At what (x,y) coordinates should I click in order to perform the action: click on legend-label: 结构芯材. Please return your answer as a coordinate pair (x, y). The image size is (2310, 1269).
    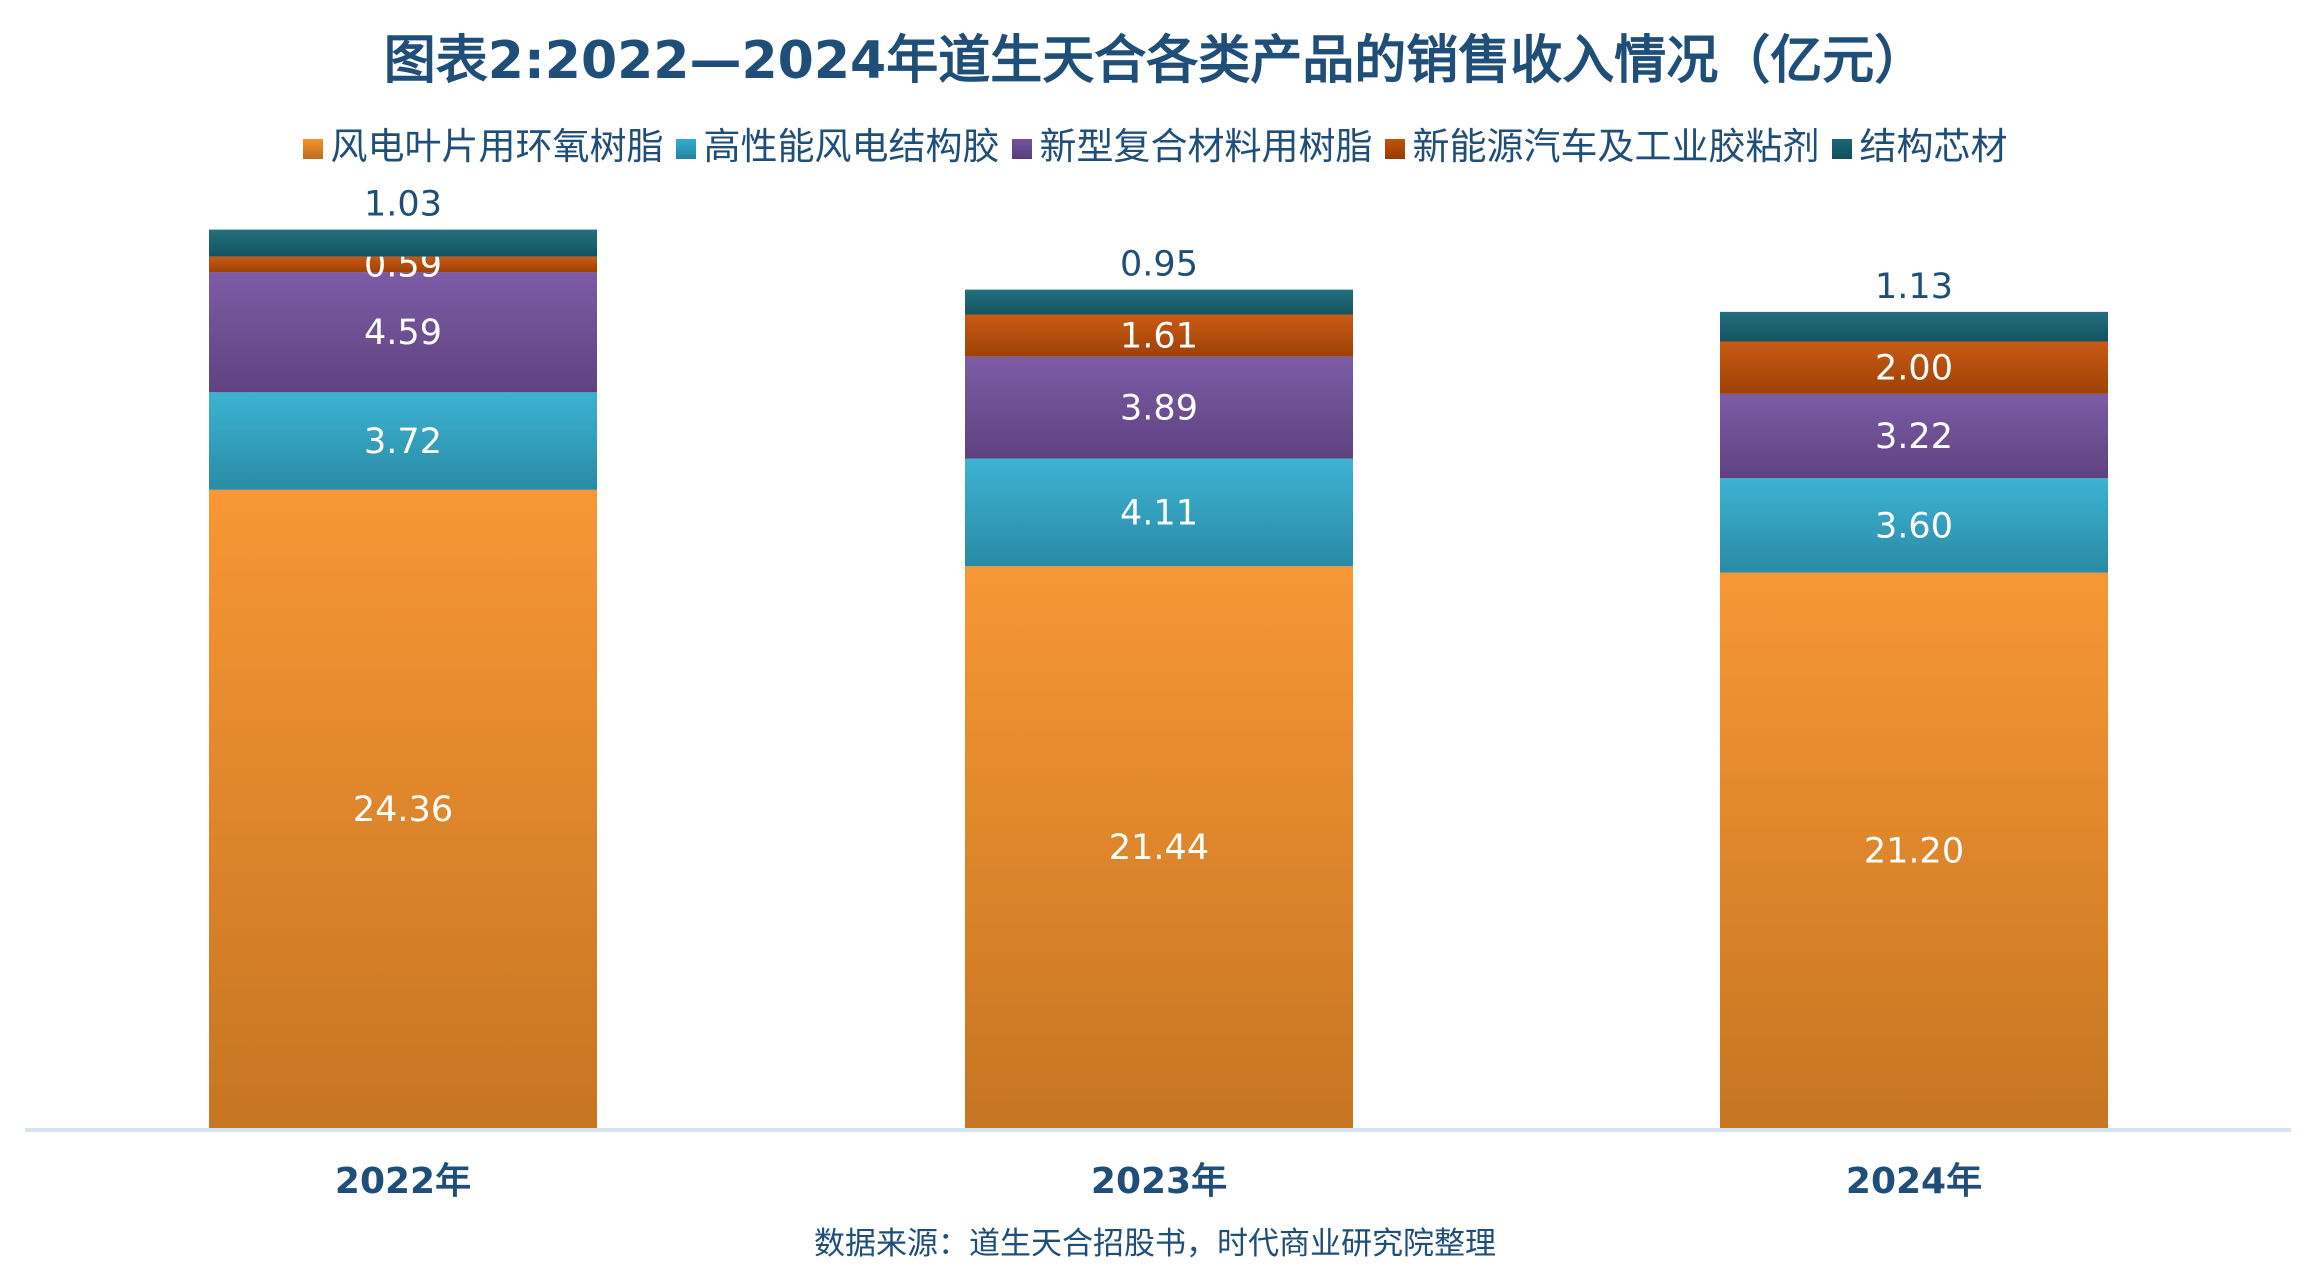
    Looking at the image, I should click on (1933, 146).